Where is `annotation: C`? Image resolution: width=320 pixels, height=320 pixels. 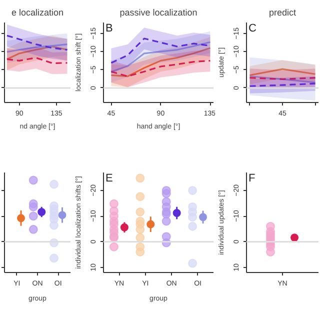
annotation: C is located at coordinates (252, 28).